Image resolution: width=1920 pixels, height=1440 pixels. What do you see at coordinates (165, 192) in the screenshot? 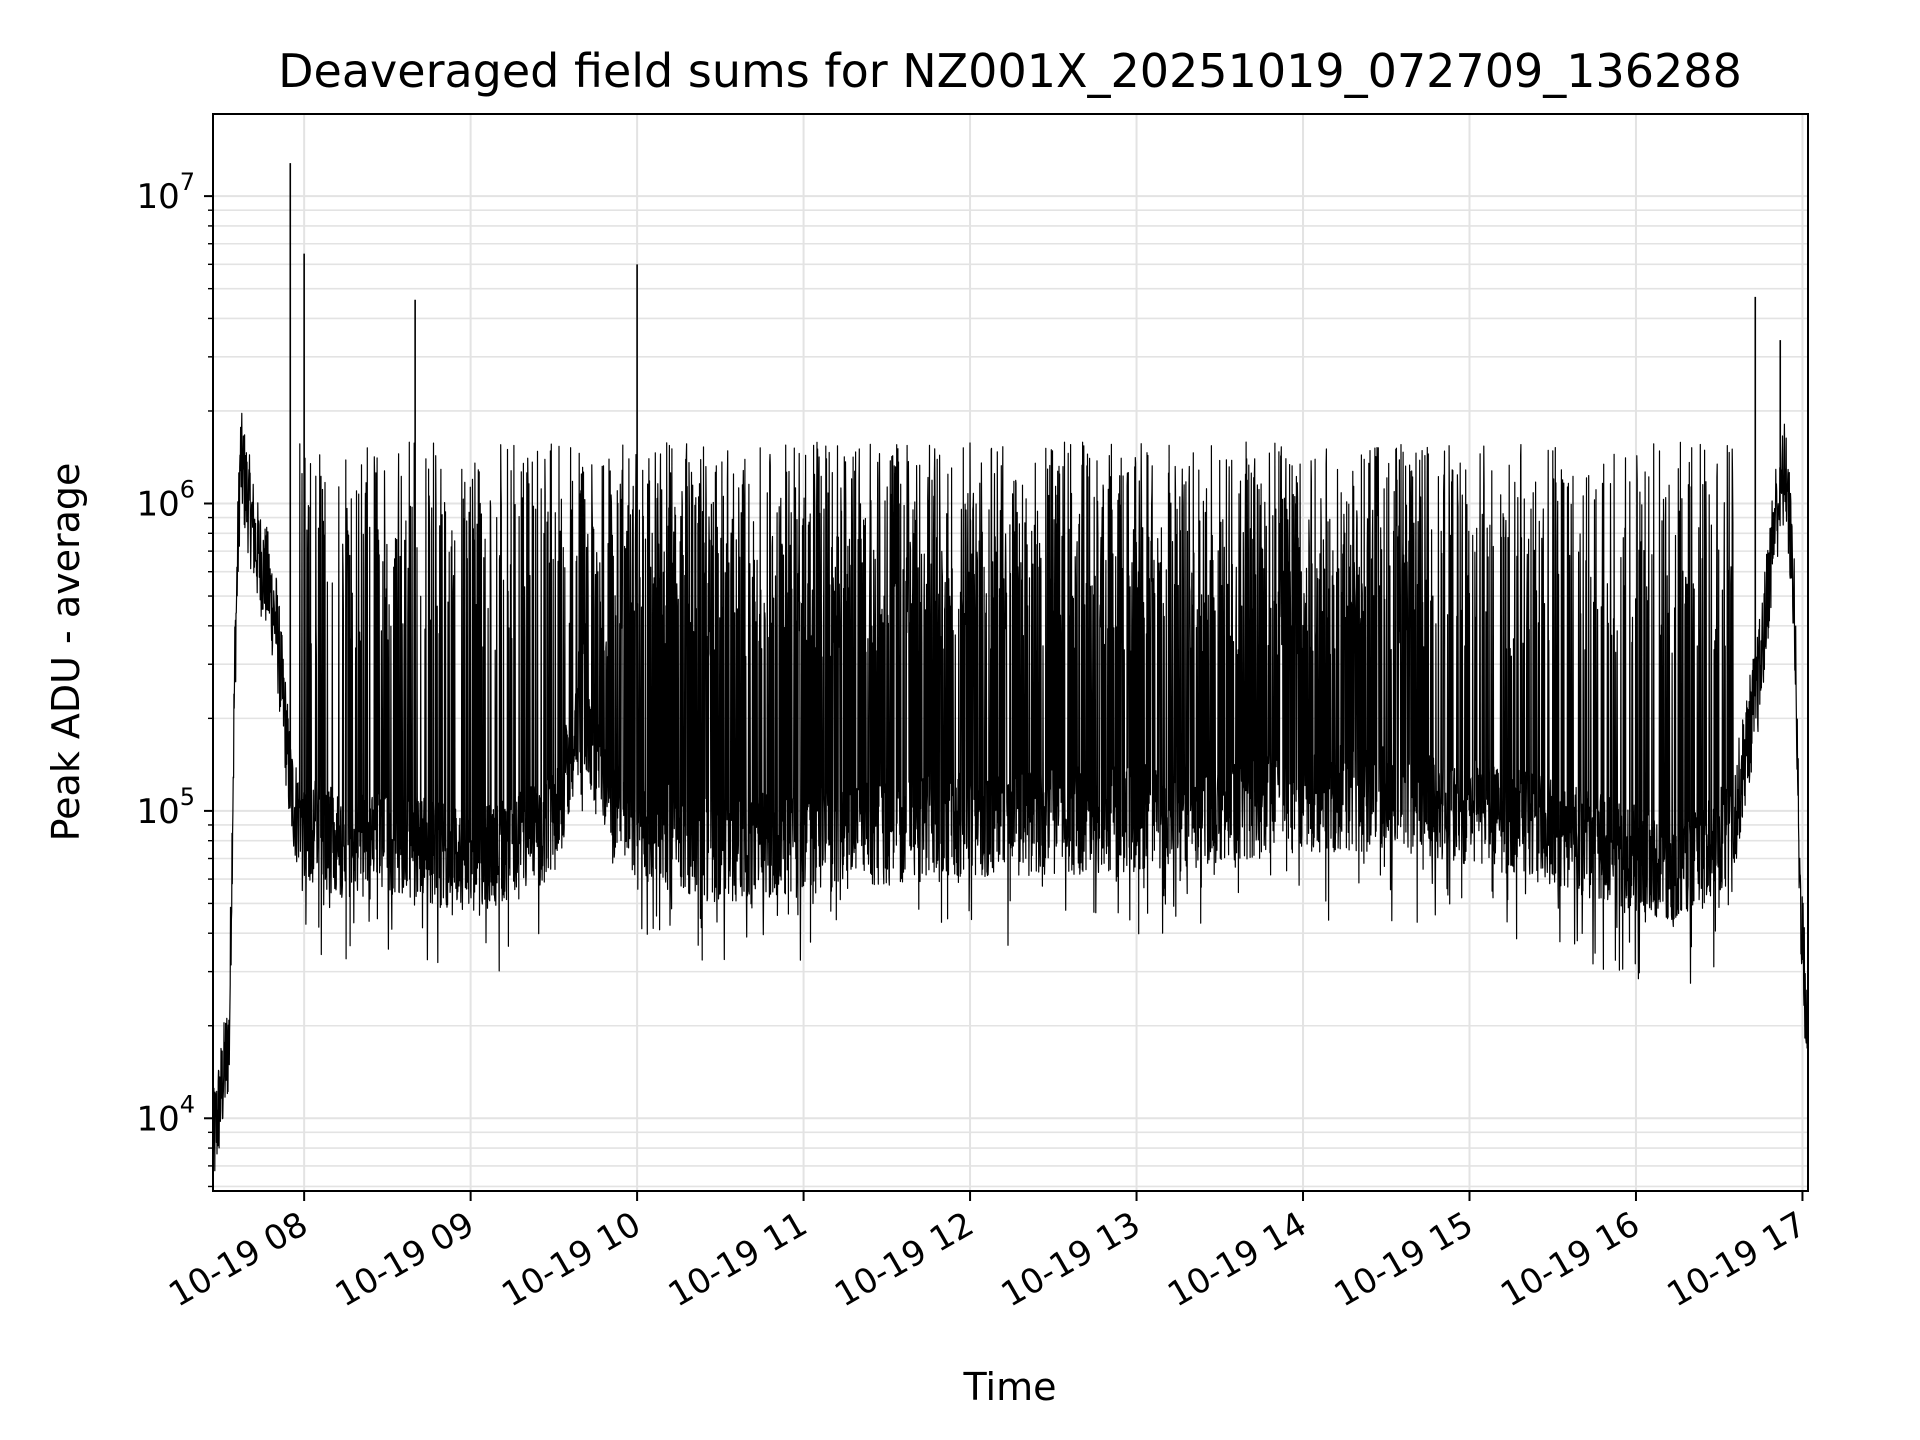
I see `y-tick-label: 10⁷` at bounding box center [165, 192].